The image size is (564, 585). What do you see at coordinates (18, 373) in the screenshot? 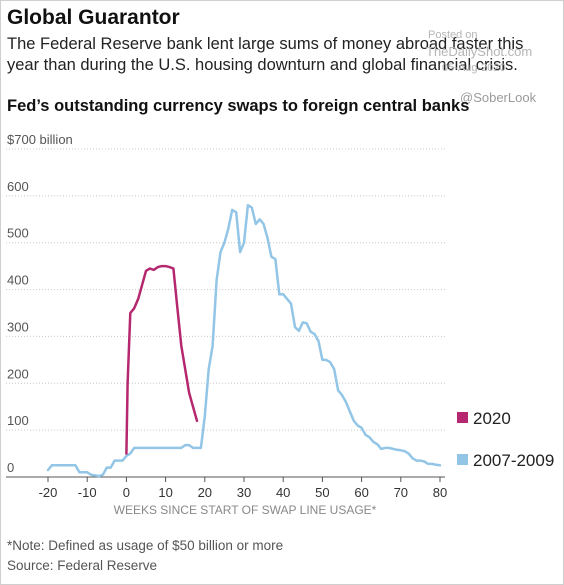
I see `y-tick-label: 200` at bounding box center [18, 373].